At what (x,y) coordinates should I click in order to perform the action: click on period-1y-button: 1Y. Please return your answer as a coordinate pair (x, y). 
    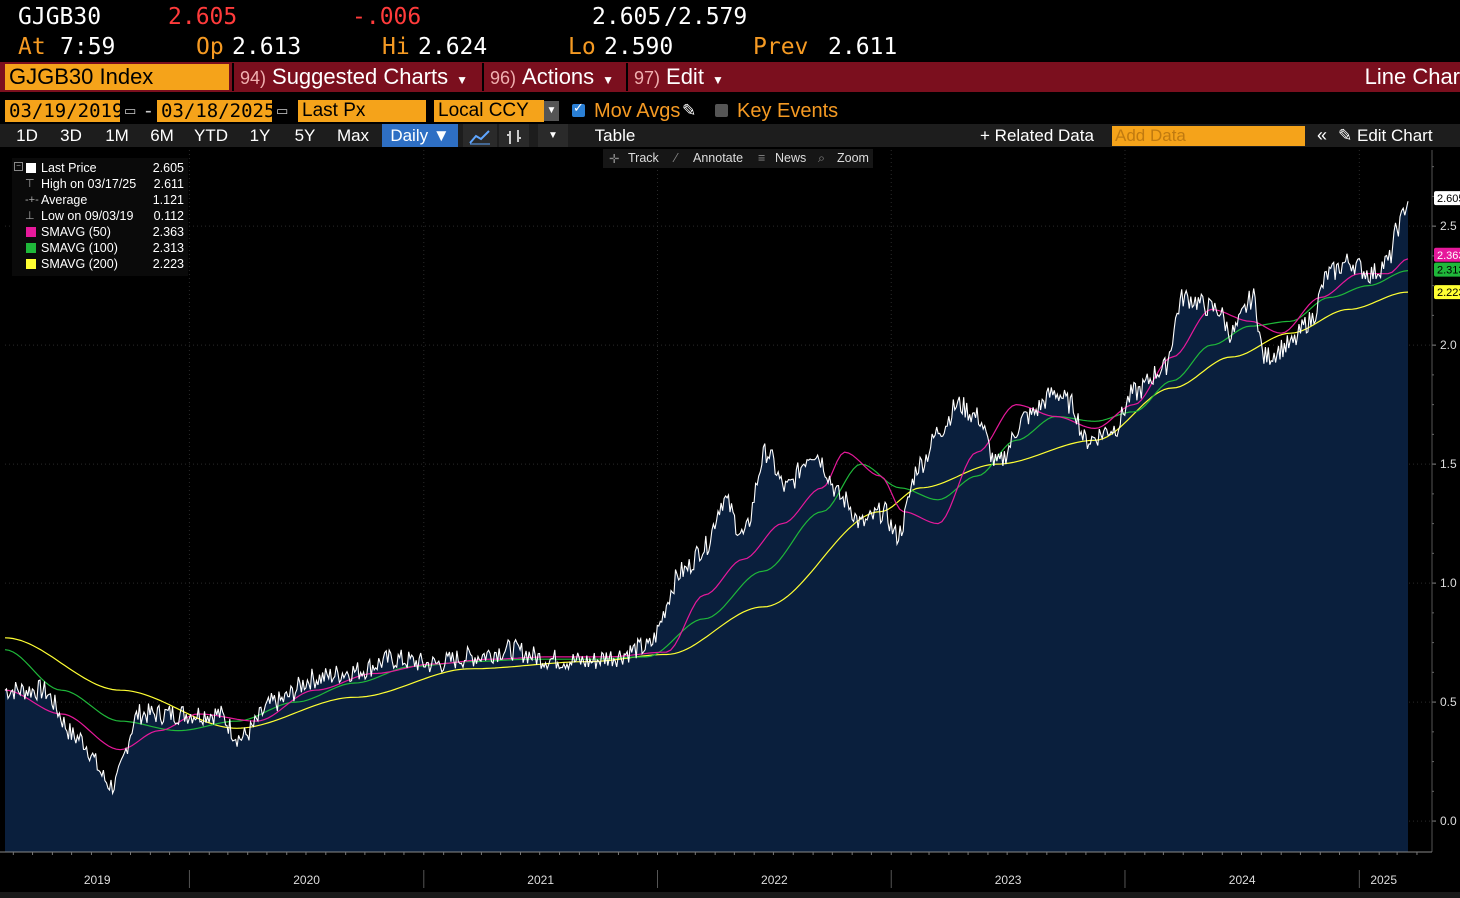
    Looking at the image, I should click on (260, 135).